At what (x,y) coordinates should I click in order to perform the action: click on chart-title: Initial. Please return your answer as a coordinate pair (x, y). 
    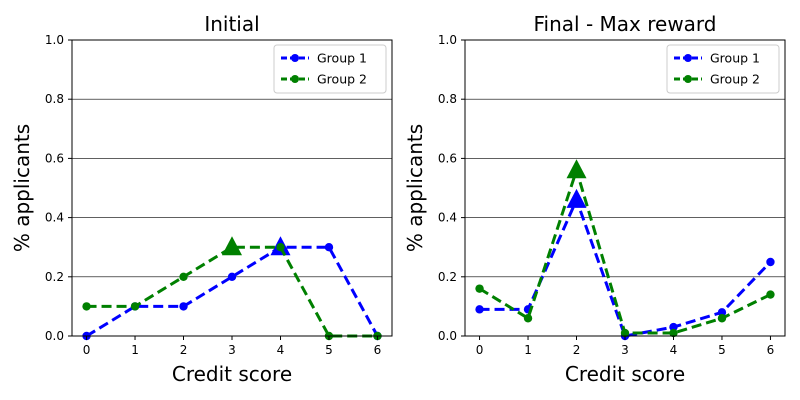
    Looking at the image, I should click on (231, 24).